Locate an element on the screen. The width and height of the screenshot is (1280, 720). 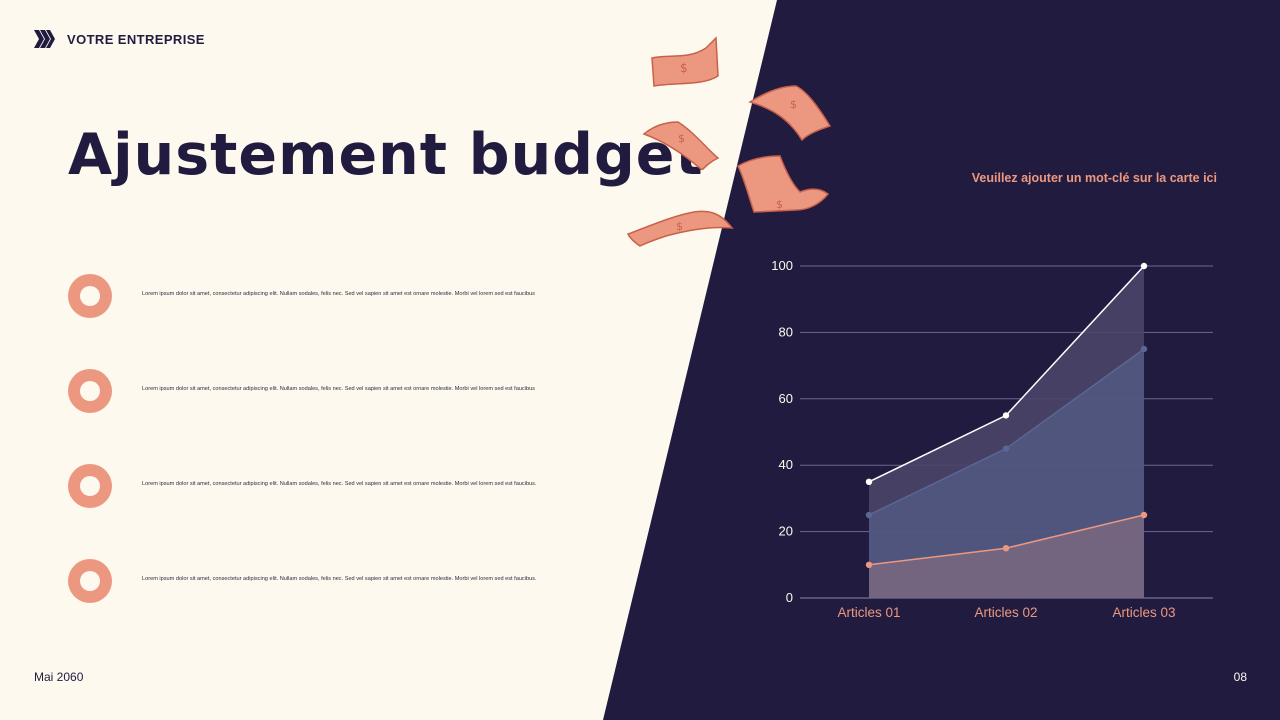
y-tick-label: 20 is located at coordinates (786, 531).